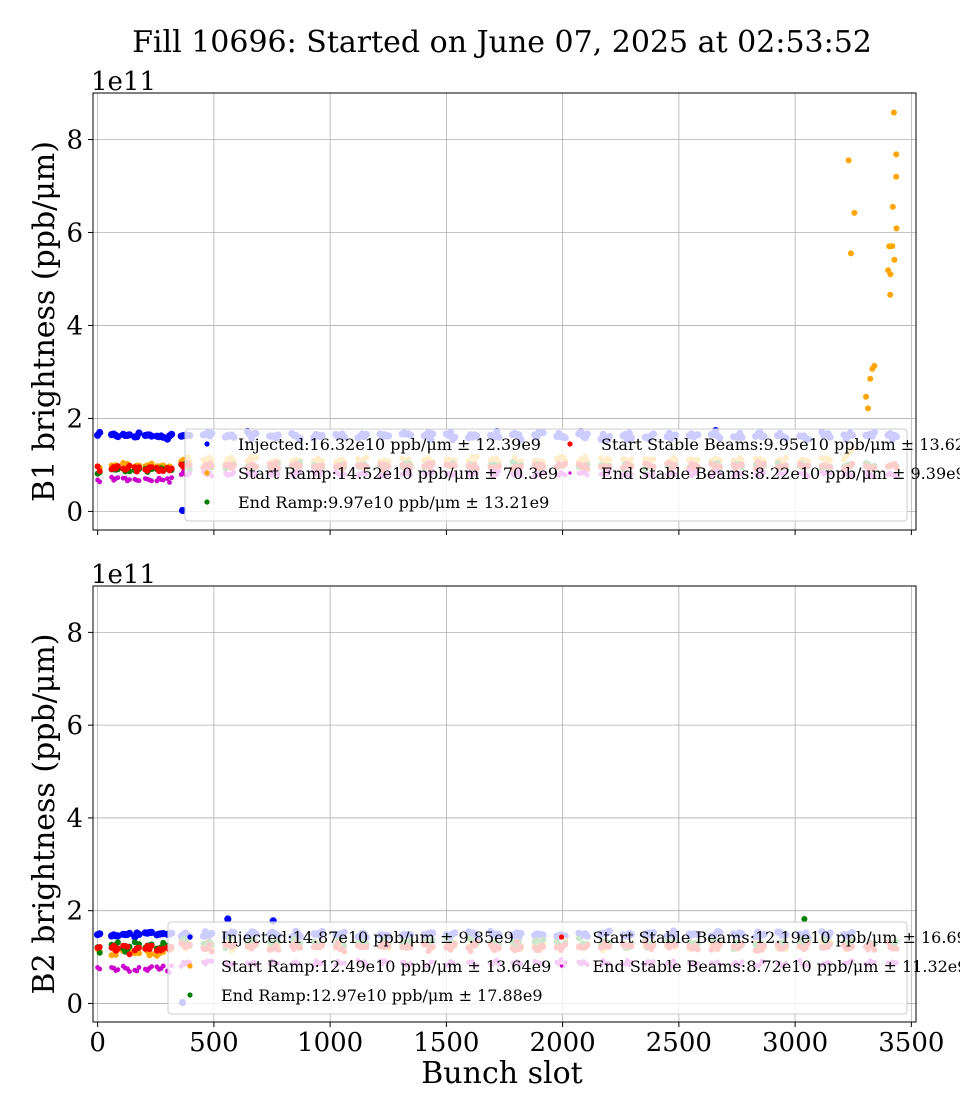 The width and height of the screenshot is (960, 1120). What do you see at coordinates (911, 1043) in the screenshot?
I see `x-tick-label: 3500` at bounding box center [911, 1043].